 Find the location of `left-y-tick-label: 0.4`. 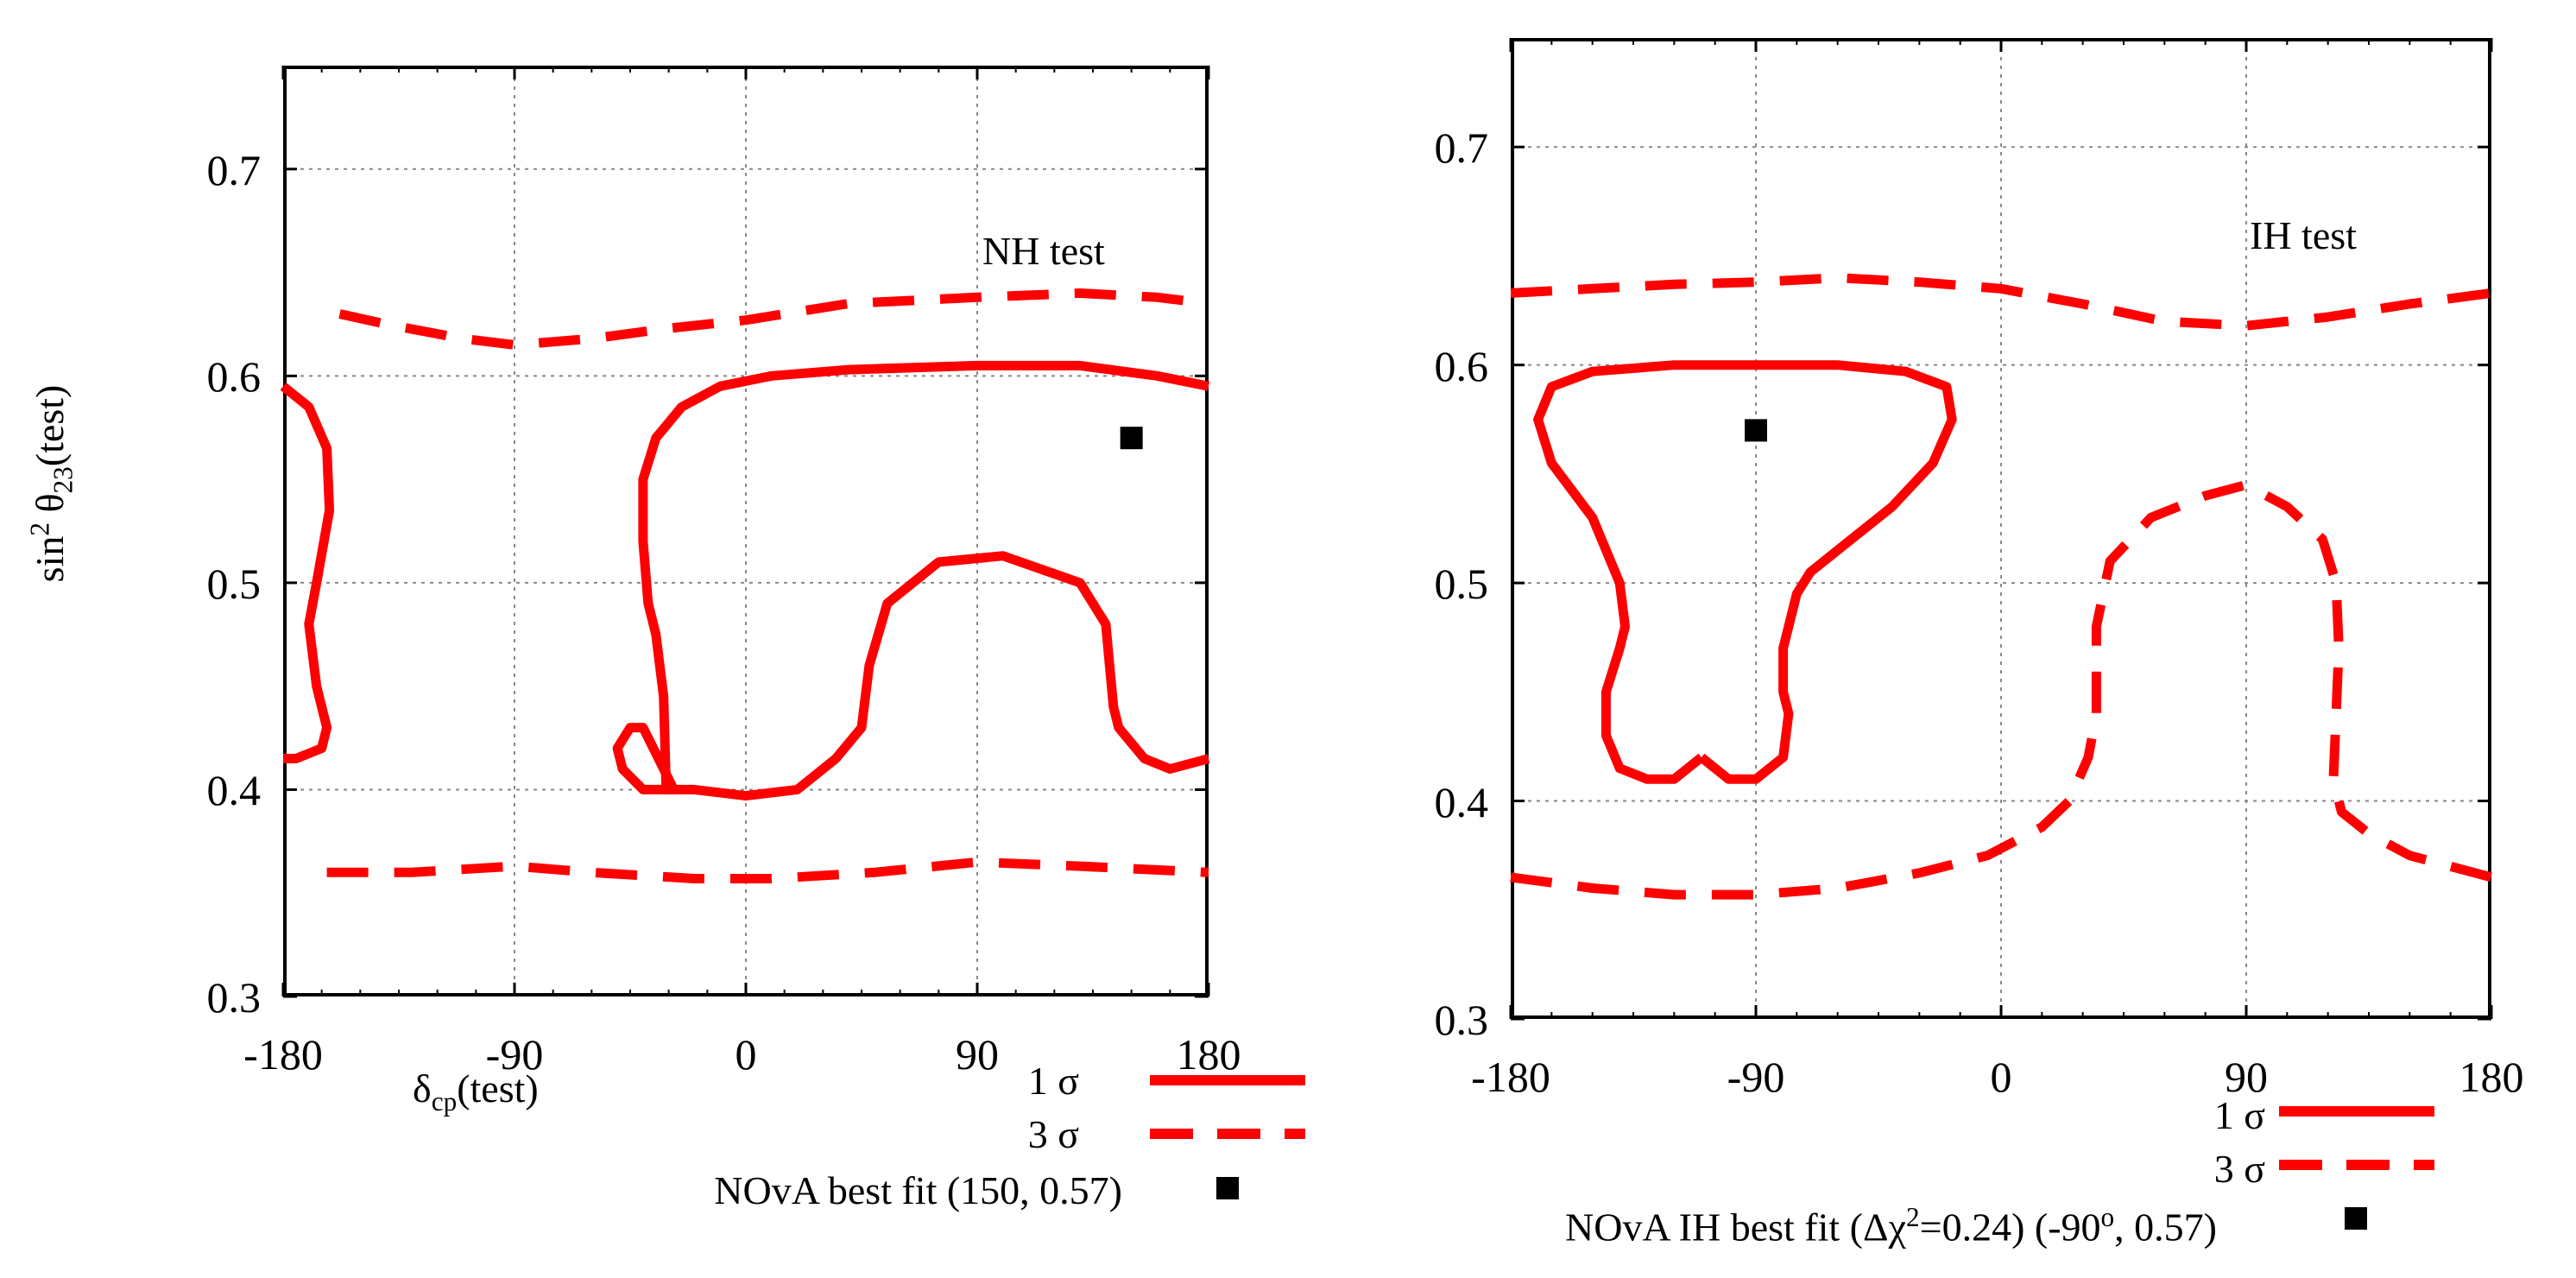

left-y-tick-label: 0.4 is located at coordinates (234, 790).